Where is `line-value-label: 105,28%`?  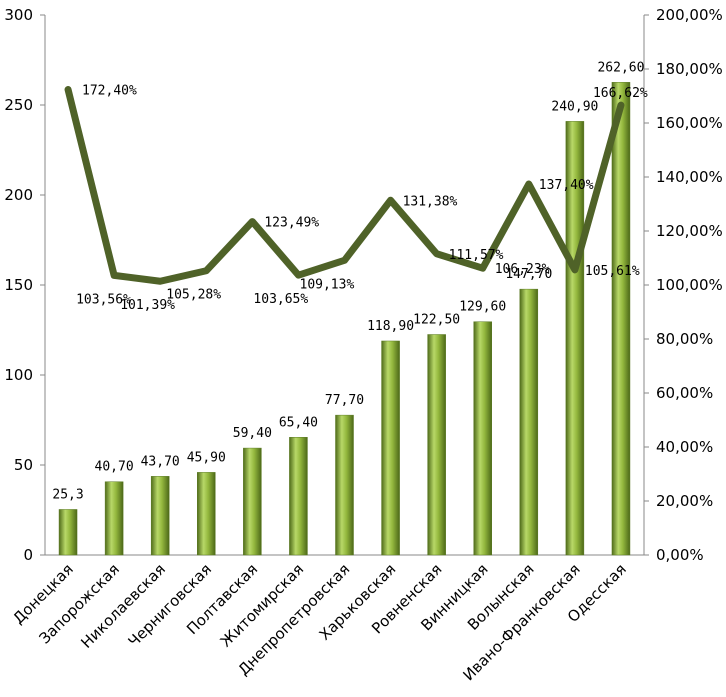 line-value-label: 105,28% is located at coordinates (193, 295).